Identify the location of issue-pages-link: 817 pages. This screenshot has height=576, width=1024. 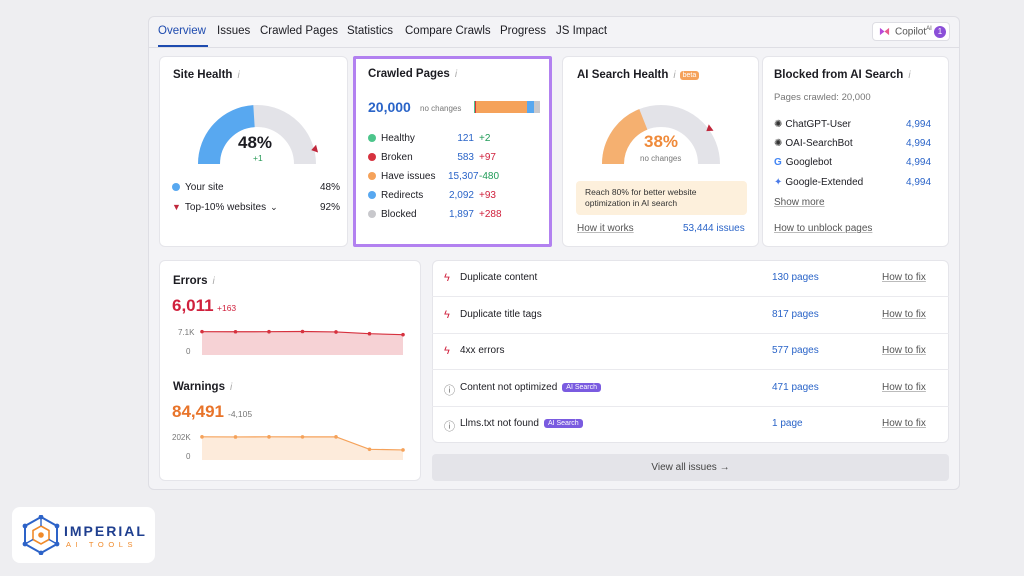
(795, 314).